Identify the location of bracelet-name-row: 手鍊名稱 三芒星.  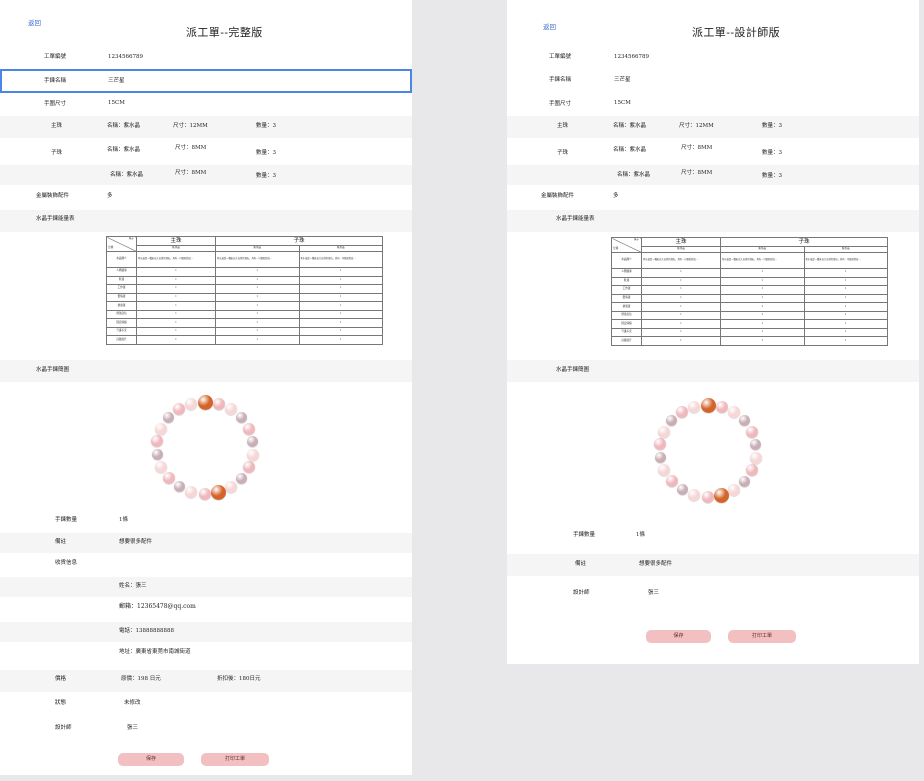
(206, 81).